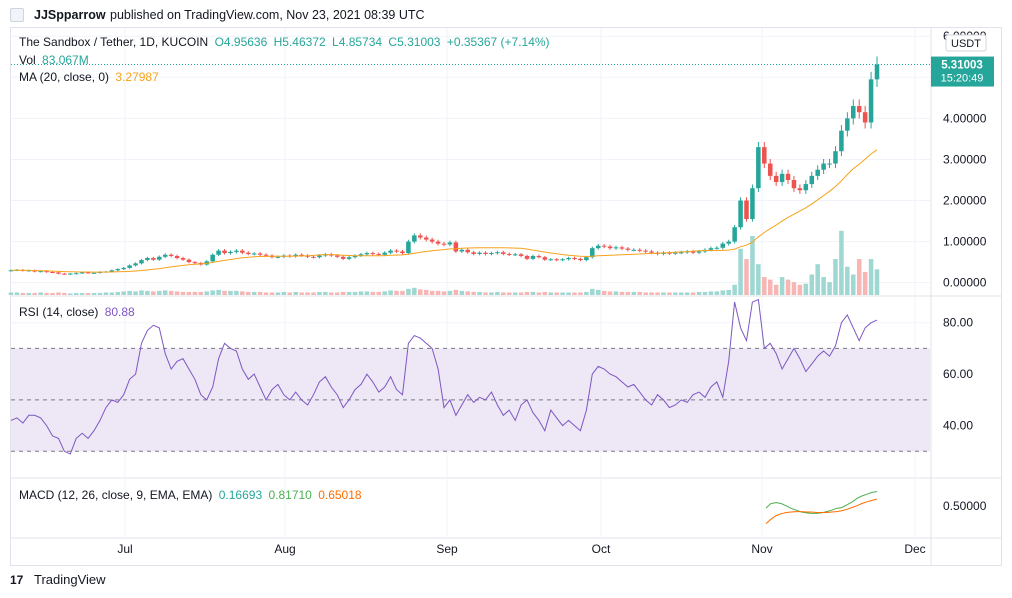 This screenshot has height=598, width=1012. Describe the element at coordinates (965, 506) in the screenshot. I see `macd-tick-label: 0.50000` at that location.